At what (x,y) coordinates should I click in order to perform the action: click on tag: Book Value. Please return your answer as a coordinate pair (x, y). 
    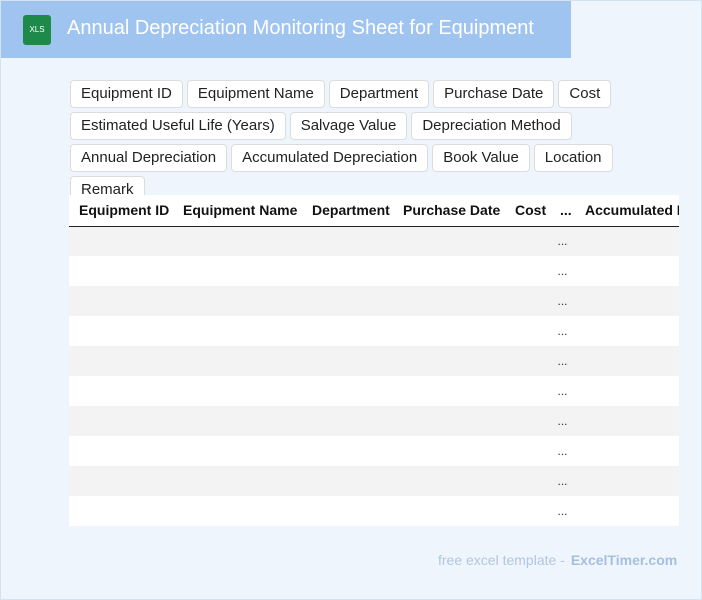
    Looking at the image, I should click on (481, 158).